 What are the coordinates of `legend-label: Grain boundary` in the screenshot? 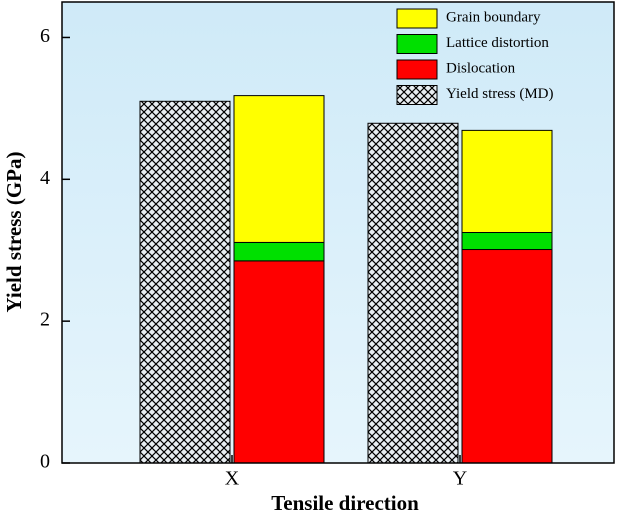 It's located at (493, 17).